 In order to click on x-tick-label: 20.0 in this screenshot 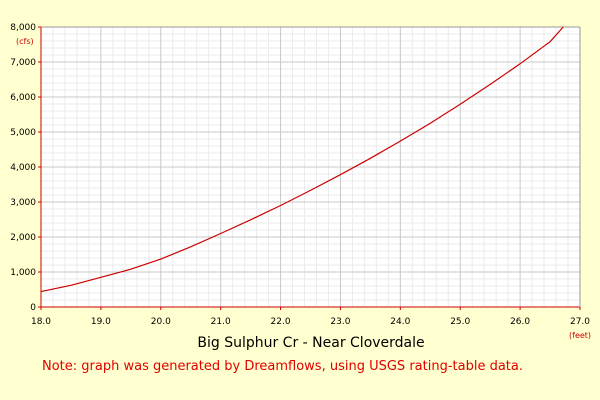, I will do `click(161, 322)`.